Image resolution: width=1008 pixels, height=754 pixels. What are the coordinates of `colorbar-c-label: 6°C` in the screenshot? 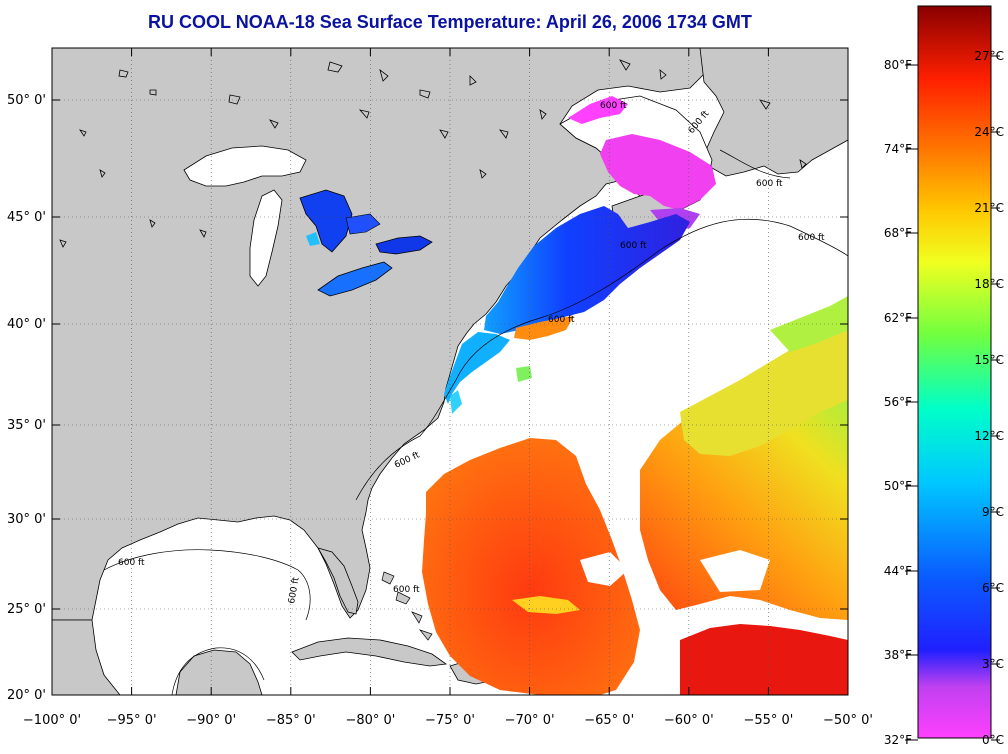 It's located at (993, 588).